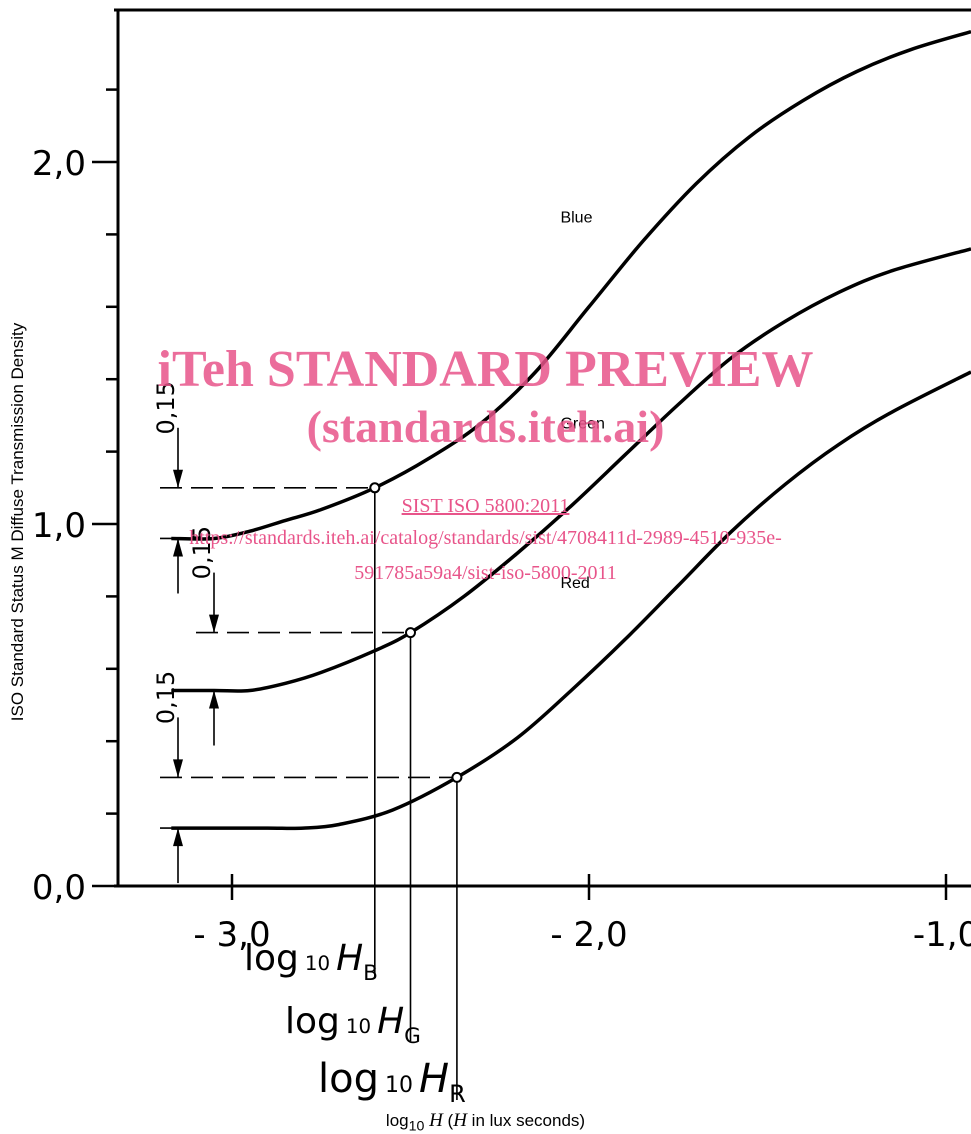 The height and width of the screenshot is (1134, 971). What do you see at coordinates (375, 488) in the screenshot?
I see `point-marker-b` at bounding box center [375, 488].